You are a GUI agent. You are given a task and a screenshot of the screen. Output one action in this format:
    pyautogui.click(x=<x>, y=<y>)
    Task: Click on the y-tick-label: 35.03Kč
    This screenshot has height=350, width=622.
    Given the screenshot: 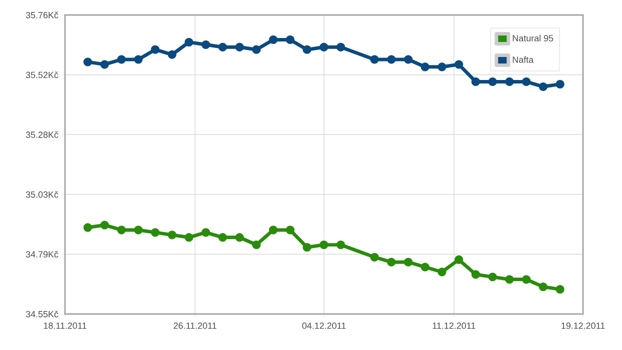 What is the action you would take?
    pyautogui.click(x=42, y=194)
    